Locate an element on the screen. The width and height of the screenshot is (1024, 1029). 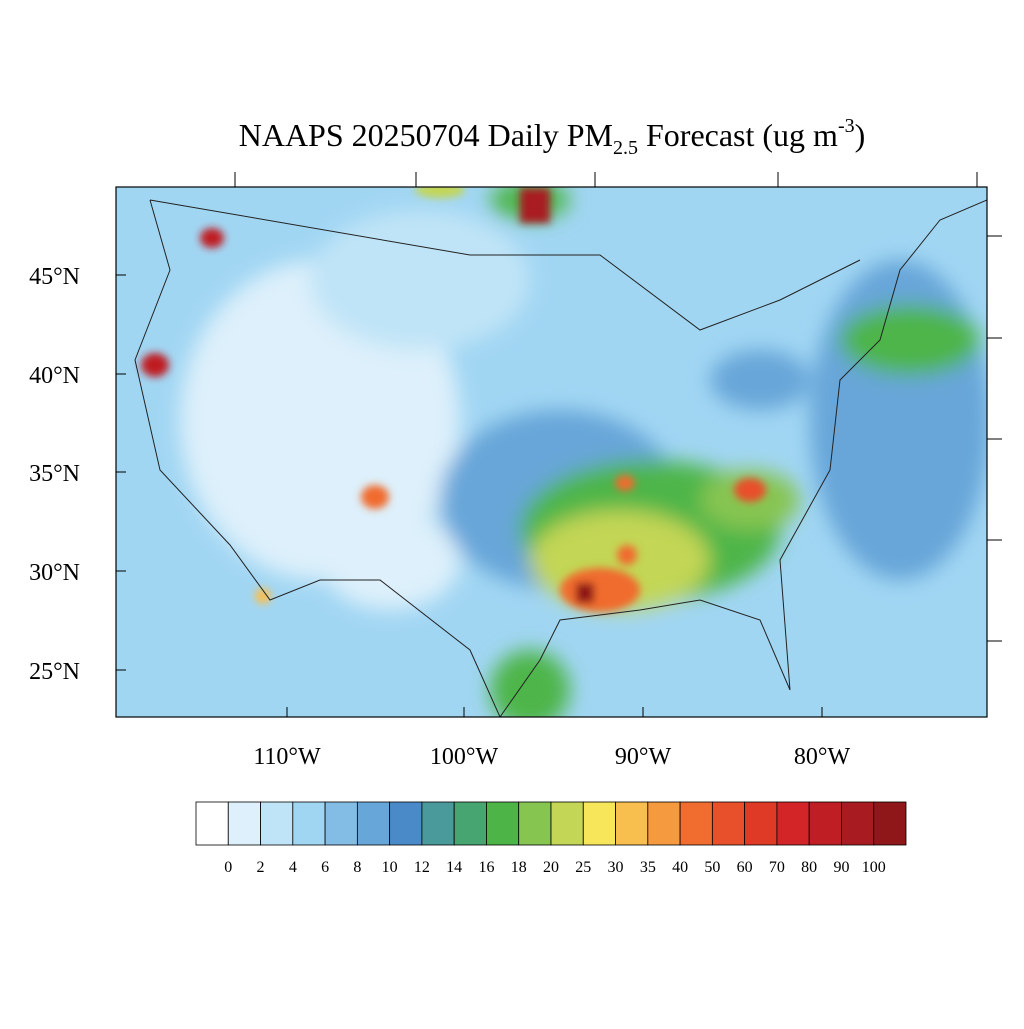
lat-label: 25°N is located at coordinates (54, 672).